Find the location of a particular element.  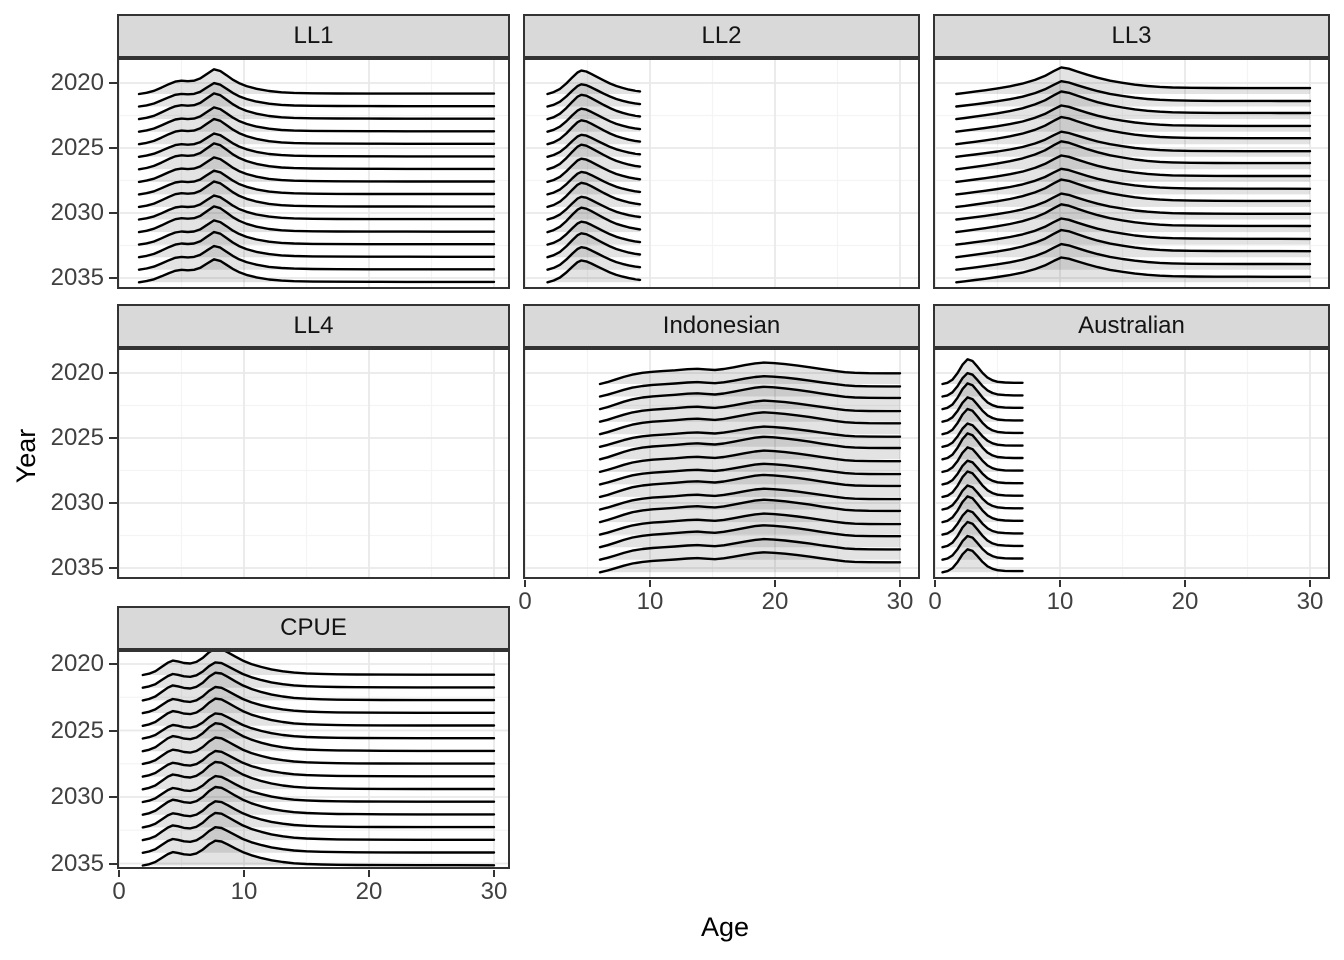

ridge-fill-ll2-2033 is located at coordinates (593, 245).